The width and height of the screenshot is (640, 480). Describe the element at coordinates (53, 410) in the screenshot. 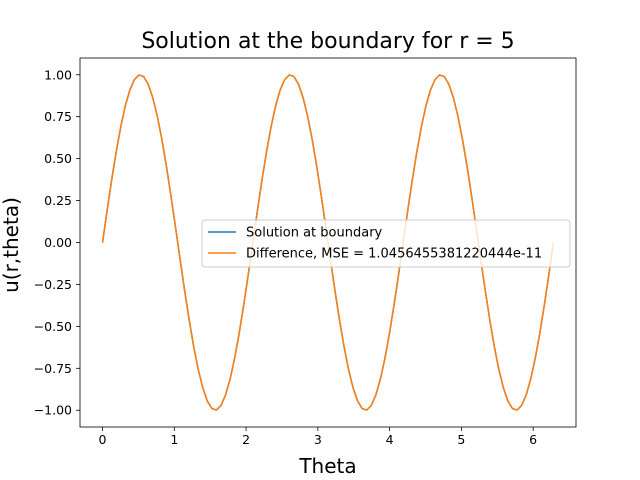

I see `y-tick-label-0: −1.00` at that location.